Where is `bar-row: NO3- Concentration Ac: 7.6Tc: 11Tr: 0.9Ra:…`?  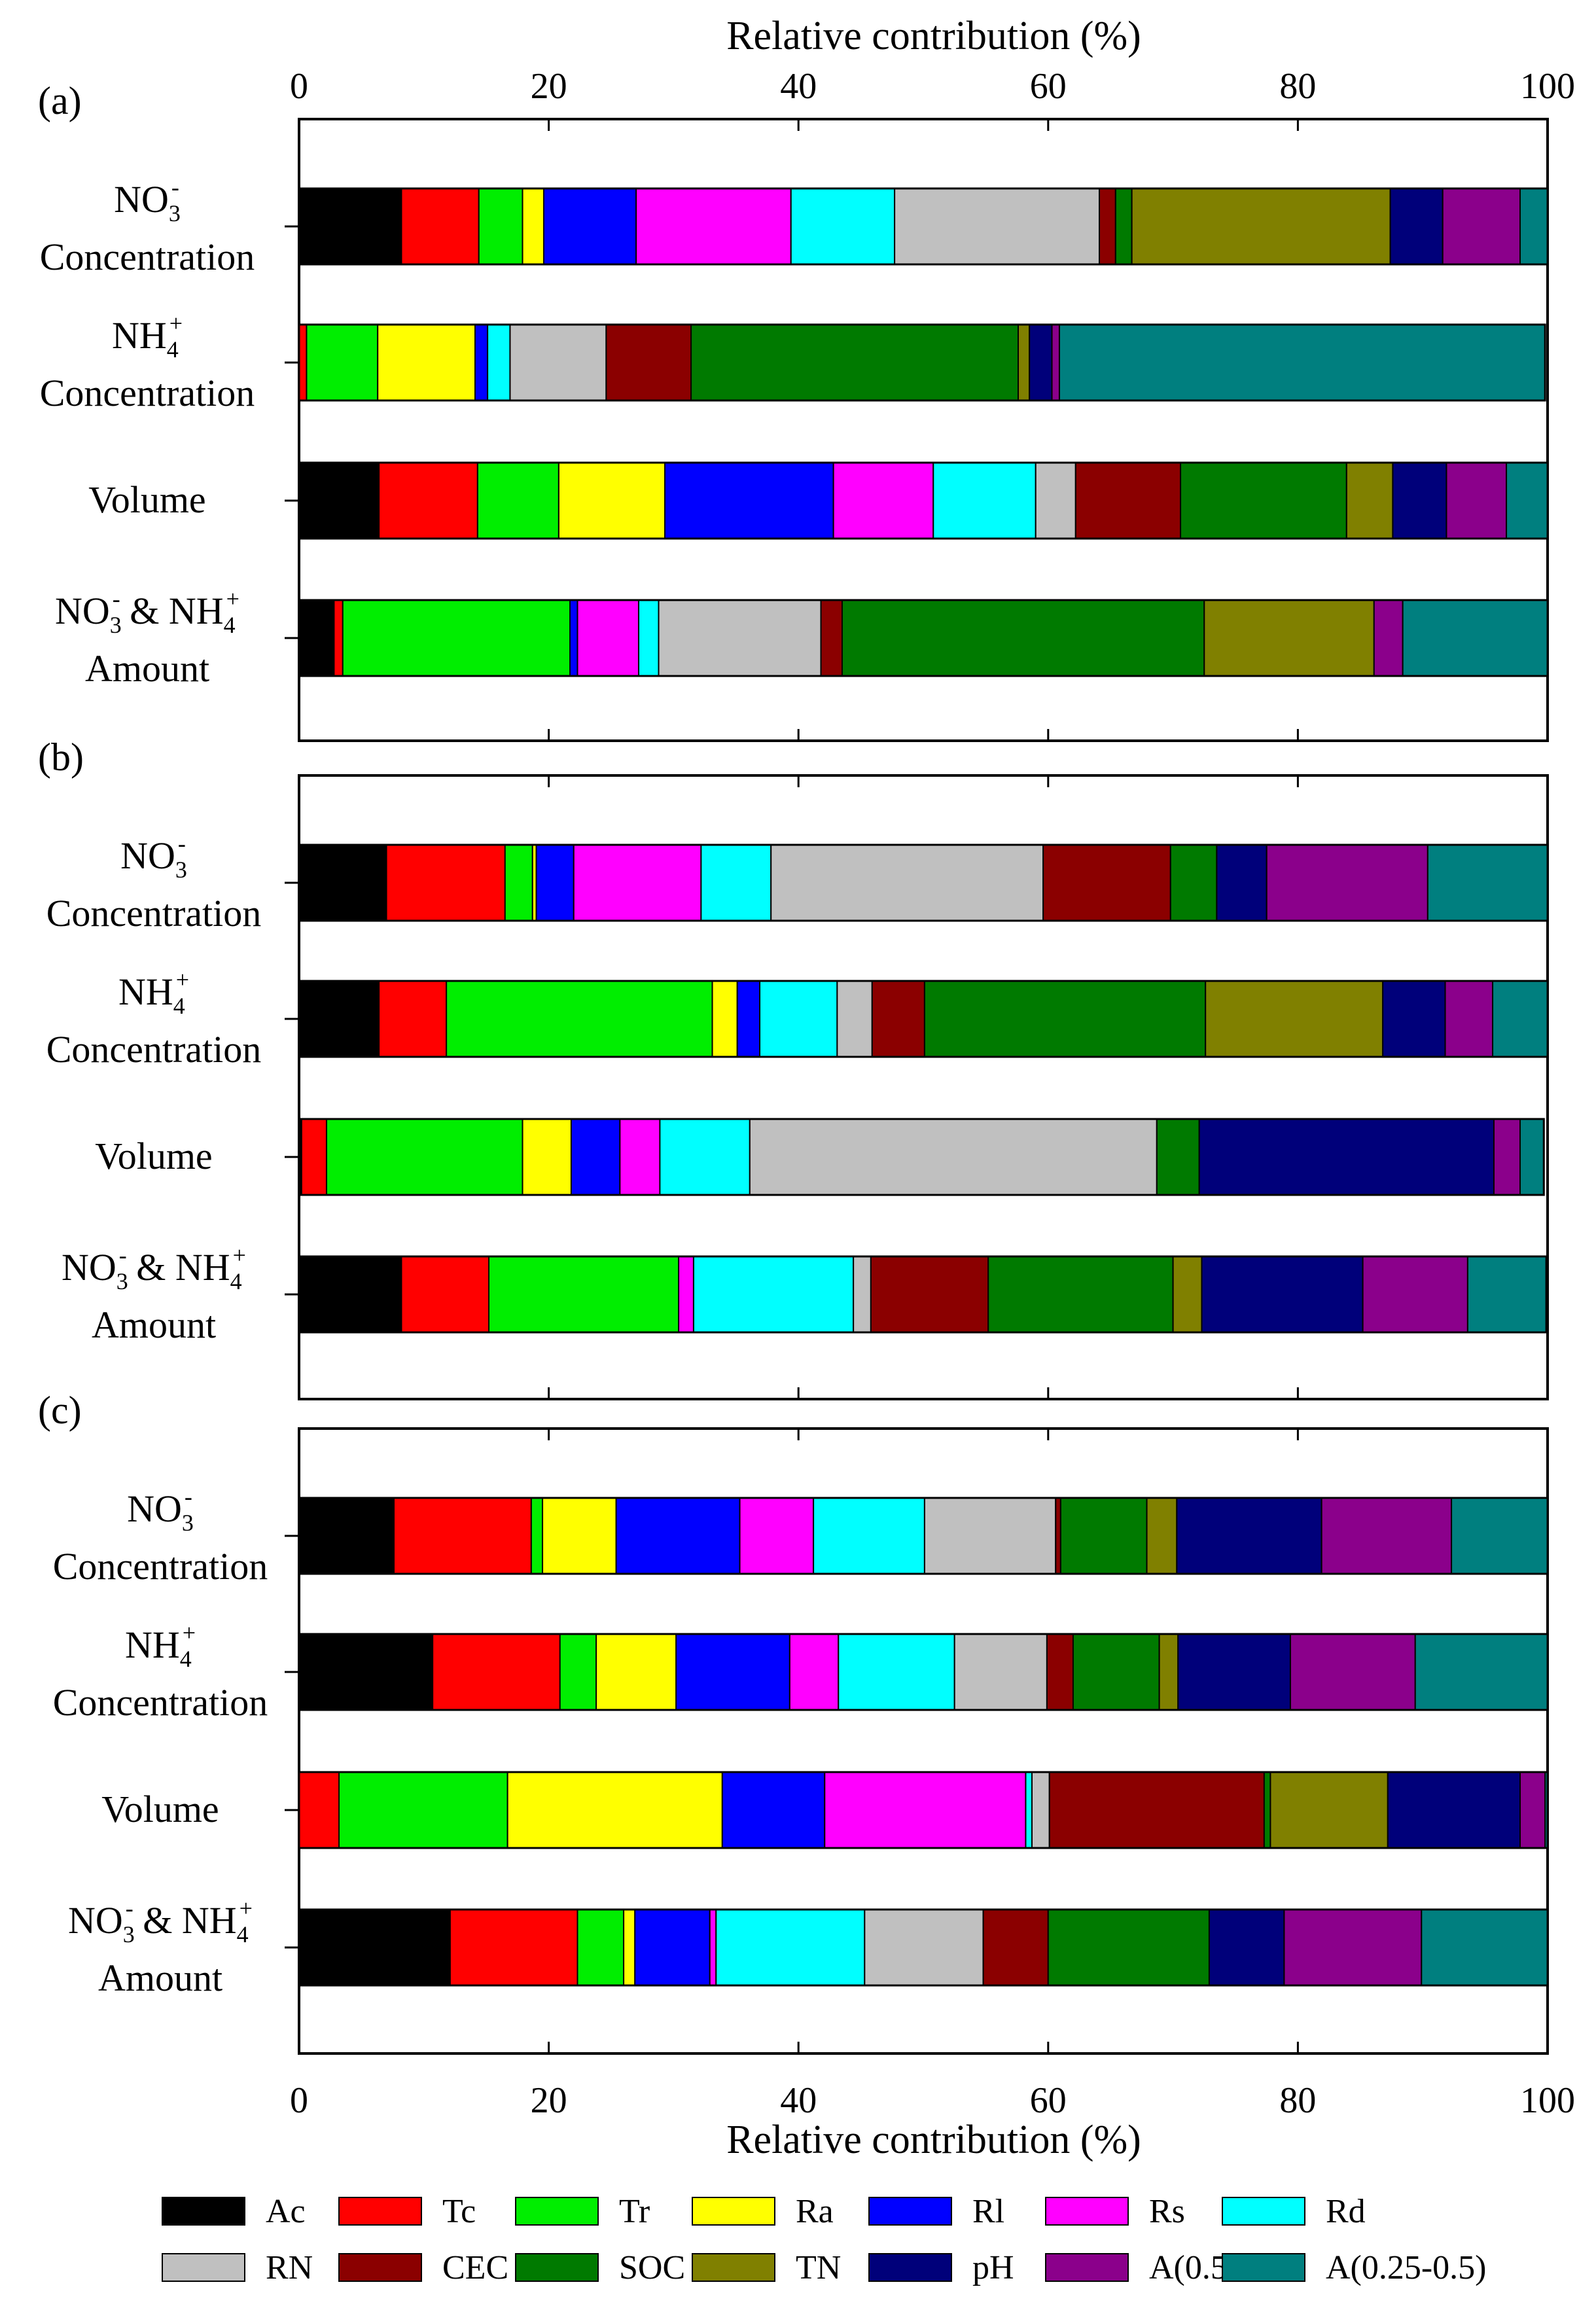 bar-row: NO3- Concentration Ac: 7.6Tc: 11Tr: 0.9Ra:… is located at coordinates (801, 1536).